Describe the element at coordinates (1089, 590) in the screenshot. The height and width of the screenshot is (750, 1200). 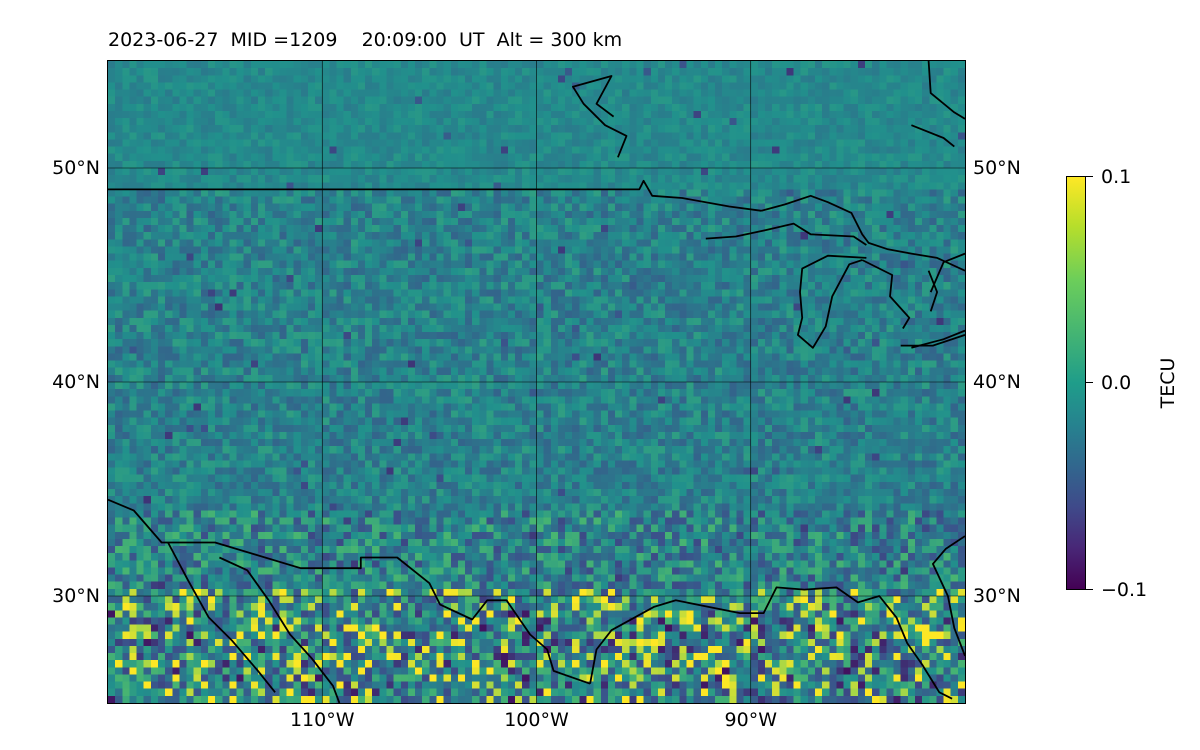
I see `colorbar-tick-bottom` at that location.